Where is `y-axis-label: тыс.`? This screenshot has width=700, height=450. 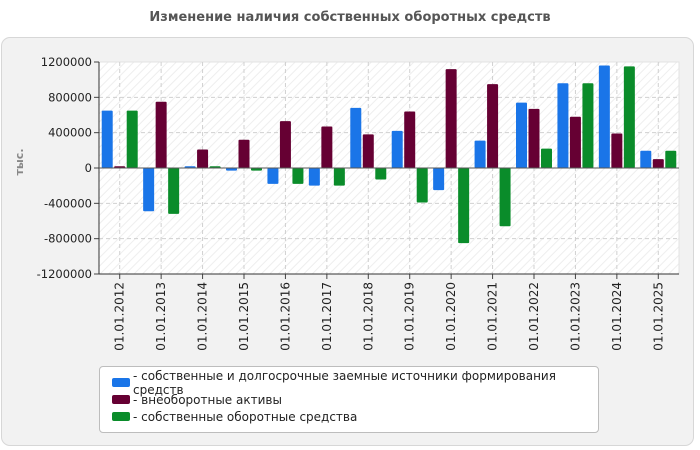 y-axis-label: тыс. is located at coordinates (19, 161).